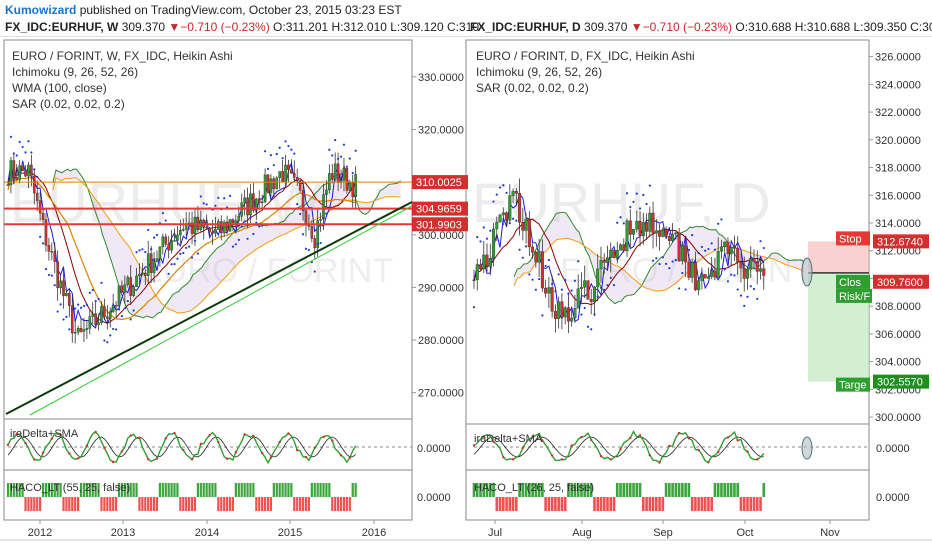 The width and height of the screenshot is (932, 550). I want to click on left-watermark-sub: EURO / FORINT, so click(266, 271).